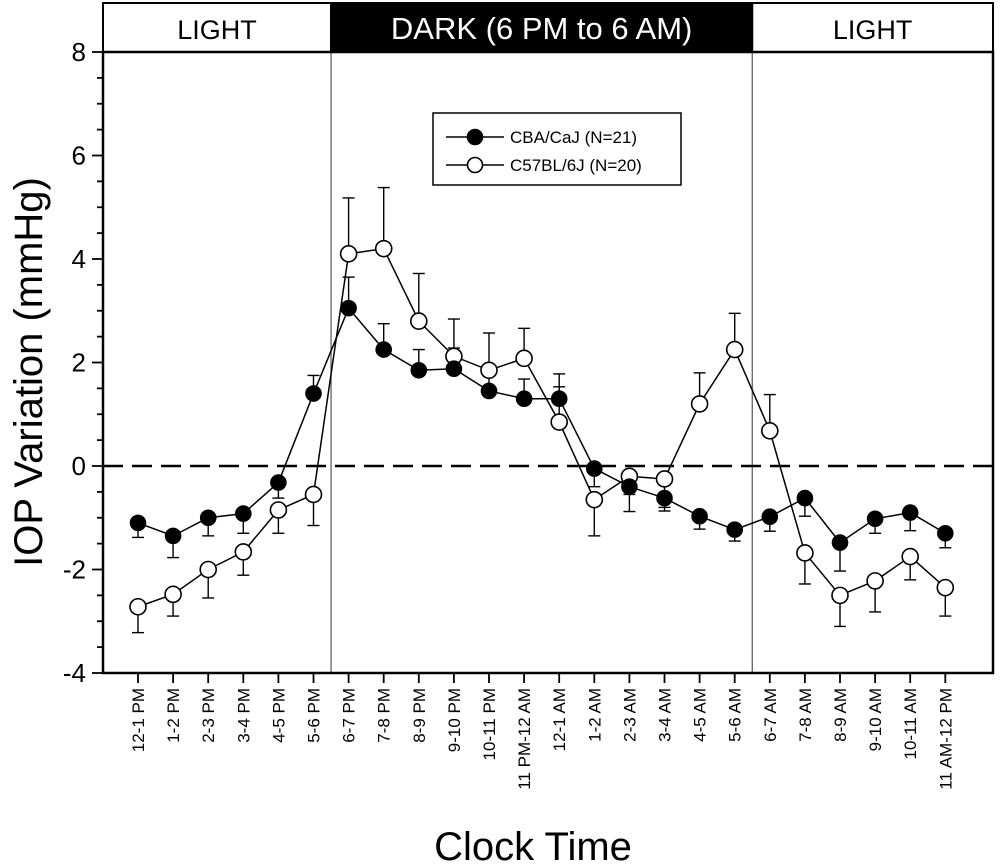 This screenshot has width=1000, height=865. I want to click on y-tick-label: 8, so click(79, 52).